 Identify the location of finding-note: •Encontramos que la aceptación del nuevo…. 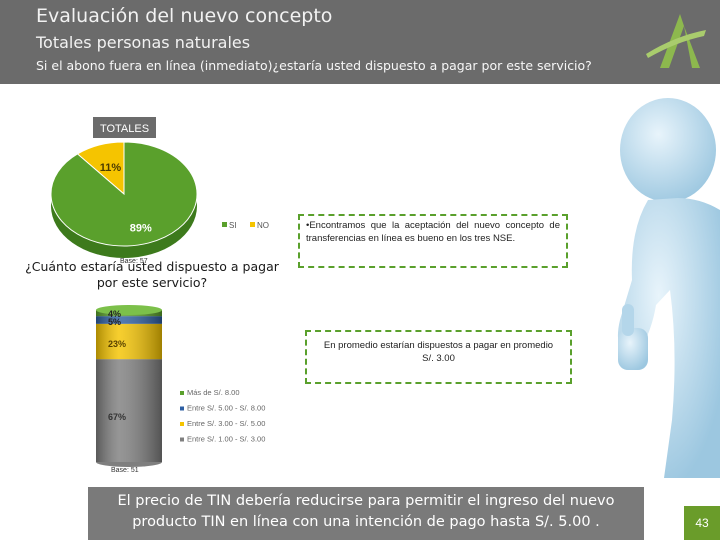
(433, 241).